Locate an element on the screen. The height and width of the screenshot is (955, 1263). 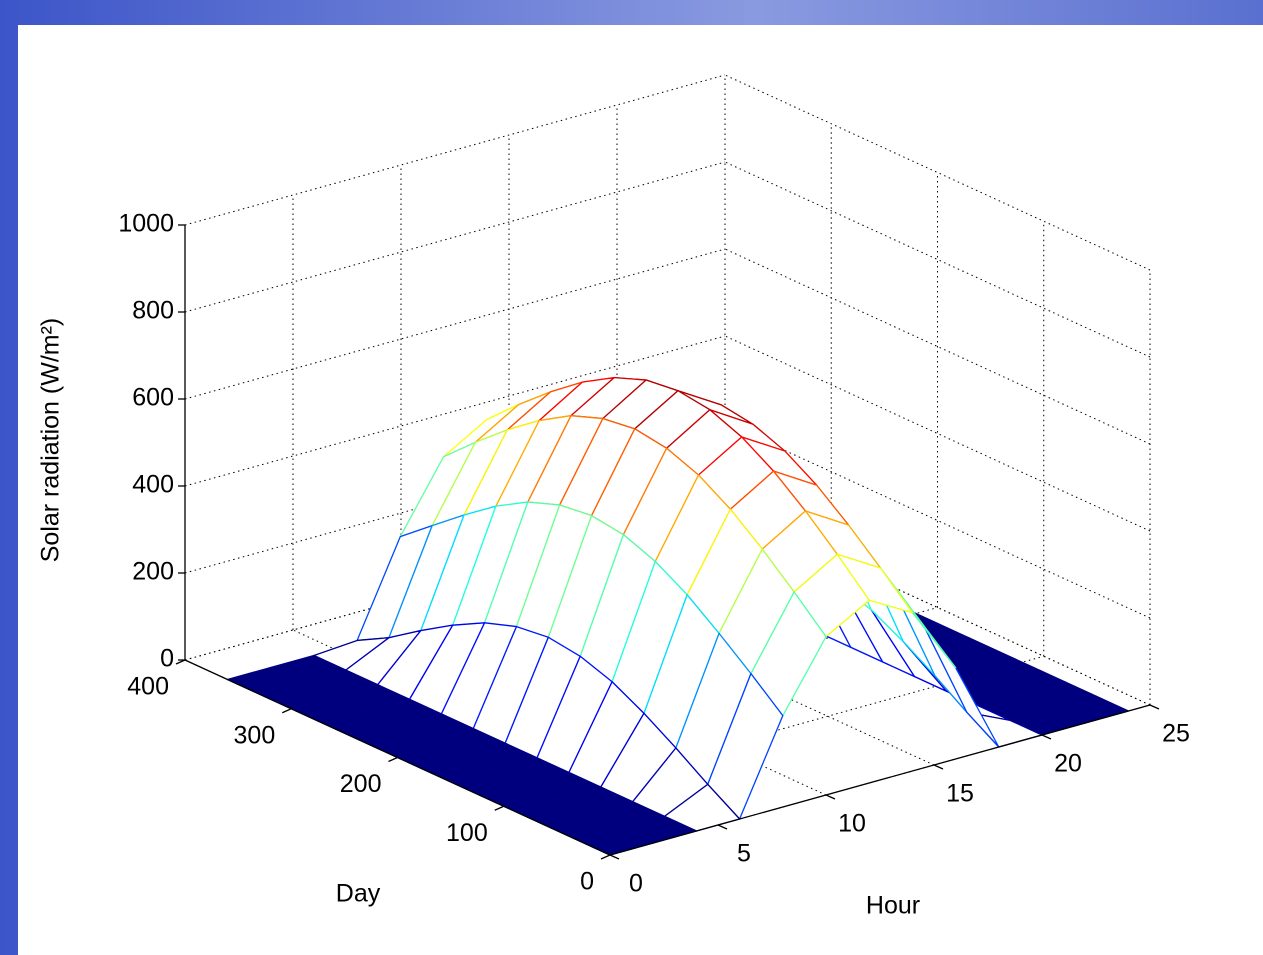
z-tick-label: 400 is located at coordinates (153, 485).